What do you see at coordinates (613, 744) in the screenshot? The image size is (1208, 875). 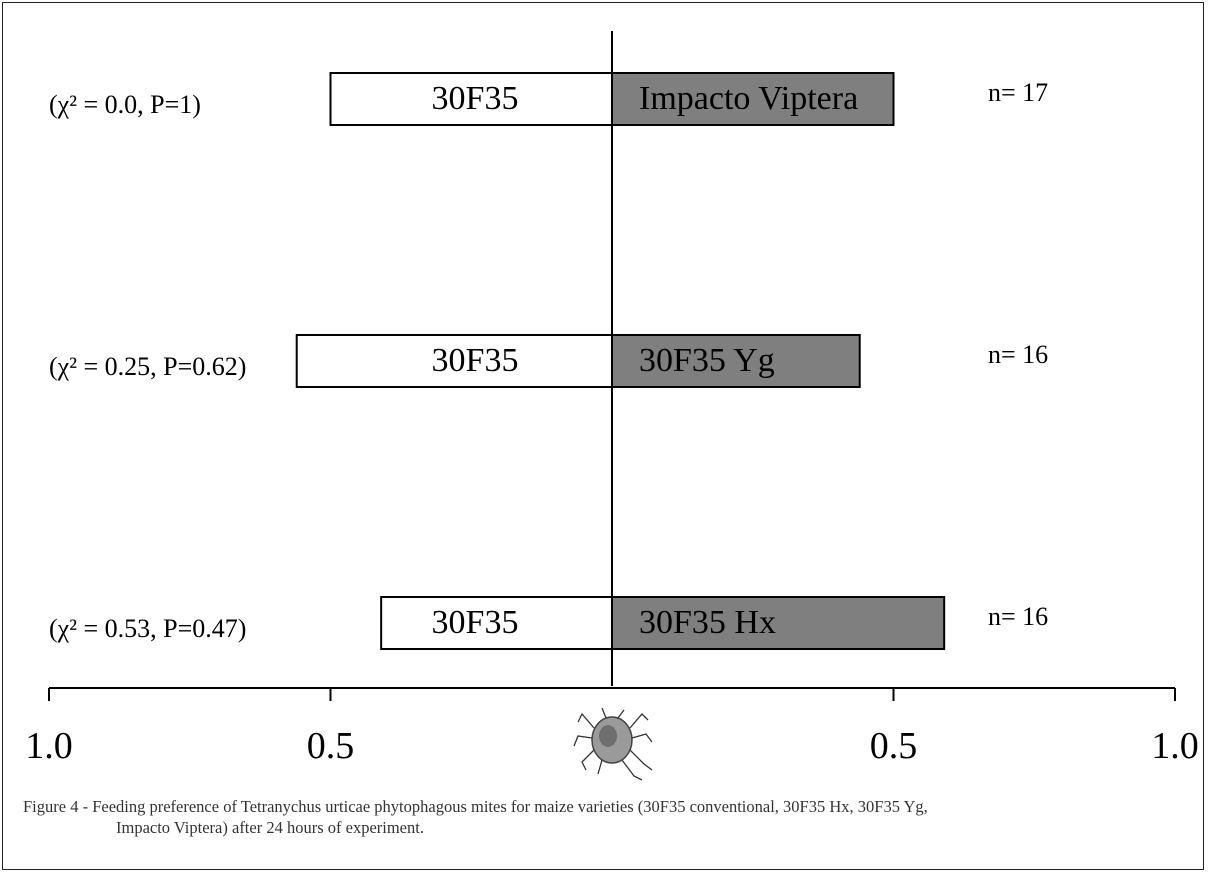 I see `mite-icon` at bounding box center [613, 744].